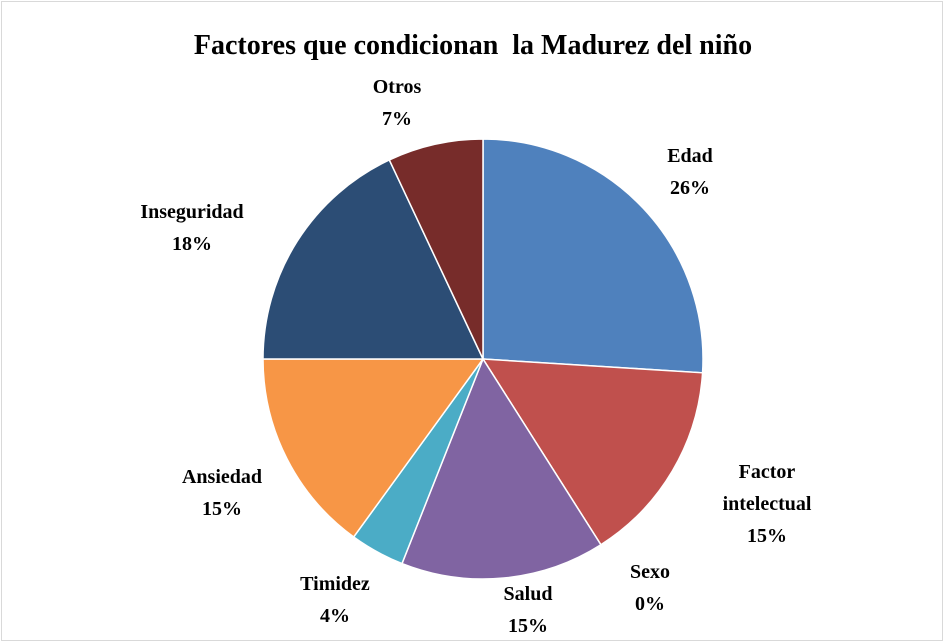  I want to click on data-label: Timidez 4%, so click(335, 600).